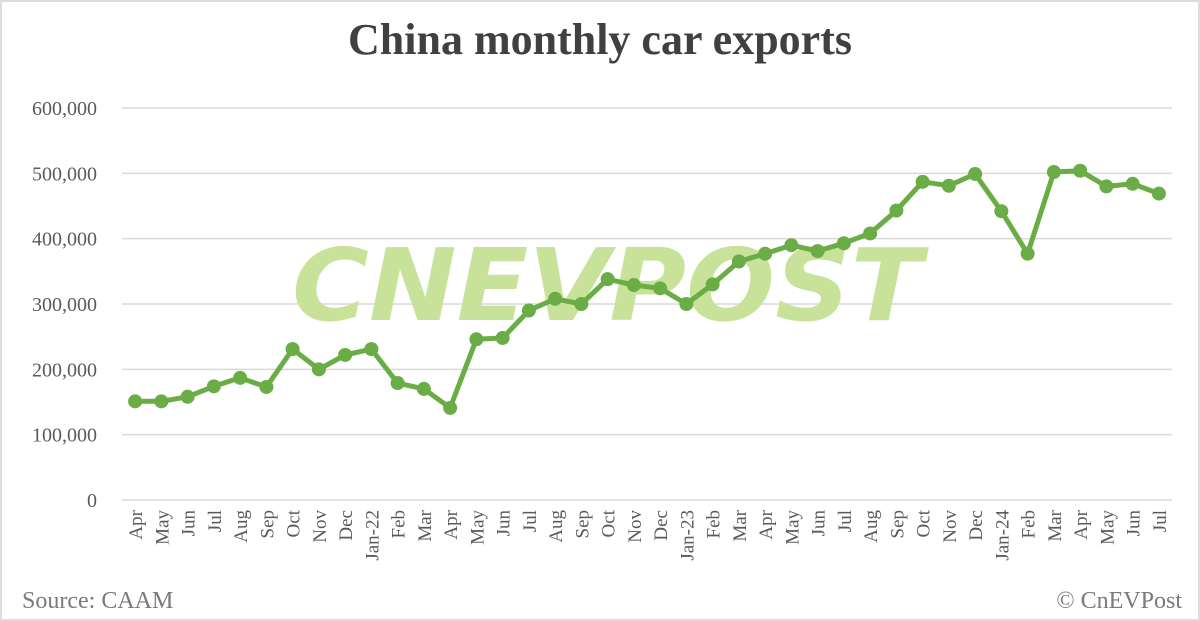  I want to click on y-tick-label: 400,000, so click(64, 240).